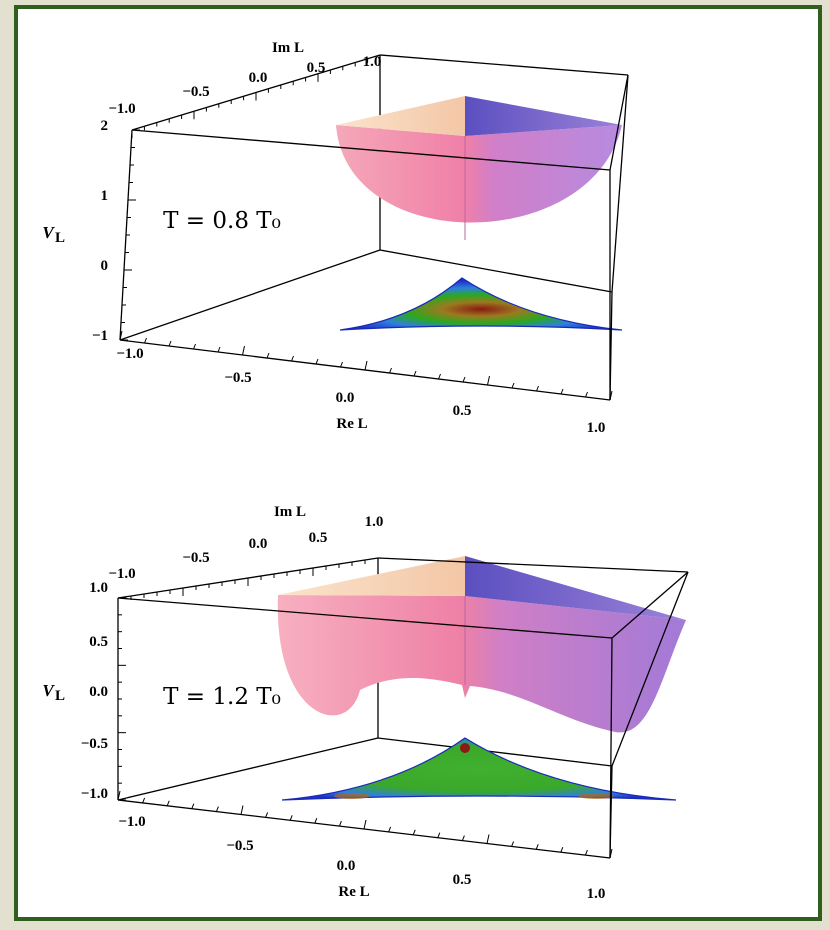 Image resolution: width=830 pixels, height=930 pixels. What do you see at coordinates (94, 794) in the screenshot?
I see `vl-tick-label: −1.0` at bounding box center [94, 794].